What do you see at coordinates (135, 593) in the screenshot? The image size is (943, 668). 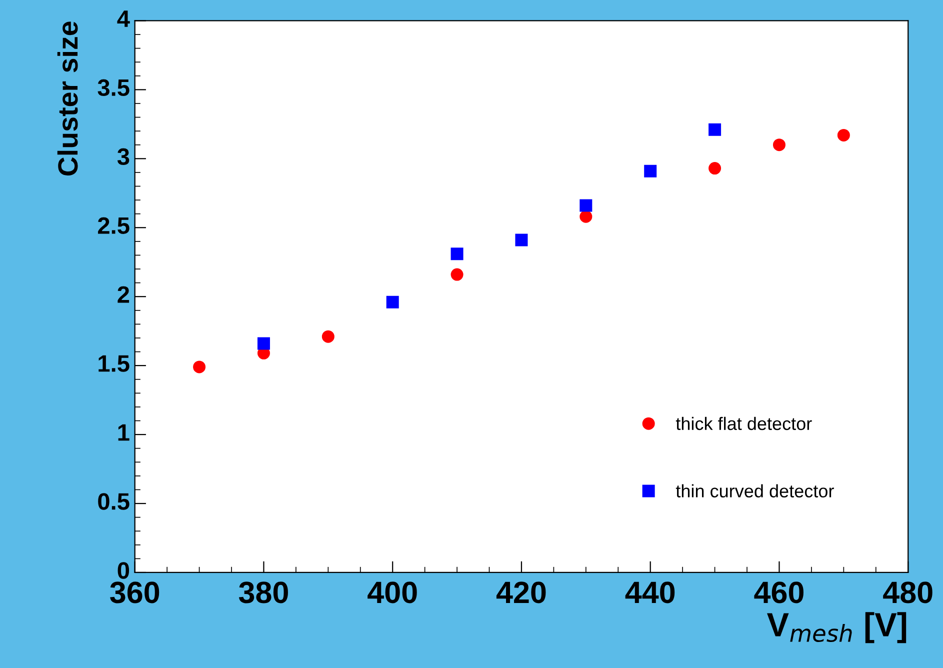 I see `x-tick-label: 360` at bounding box center [135, 593].